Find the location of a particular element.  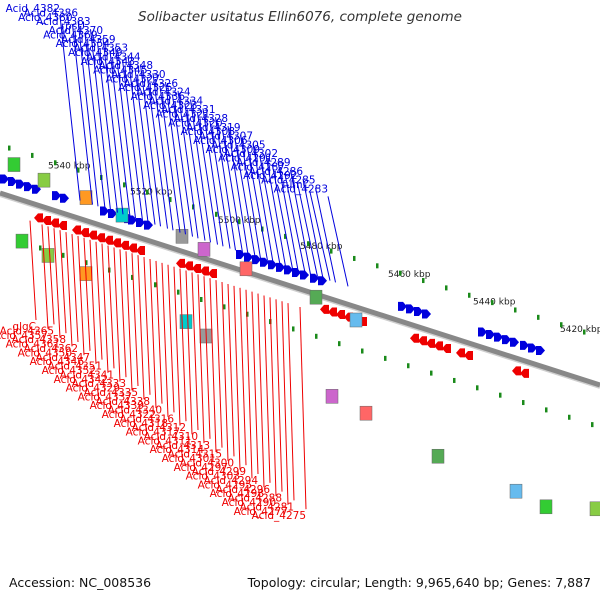

gene-label: Acid_4339 is located at coordinates (117, 406).